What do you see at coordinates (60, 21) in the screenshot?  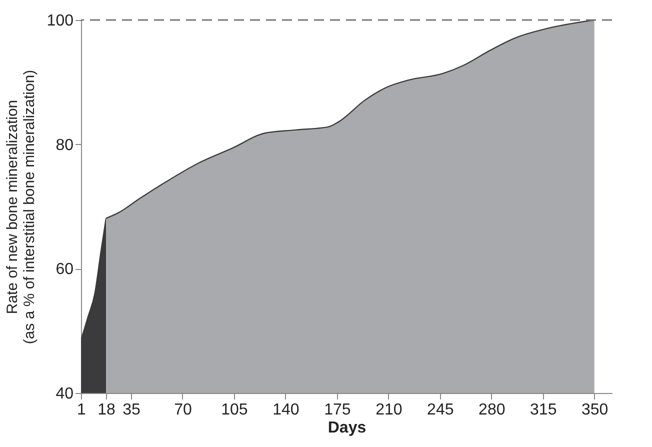 I see `y-tick-label: 100` at bounding box center [60, 21].